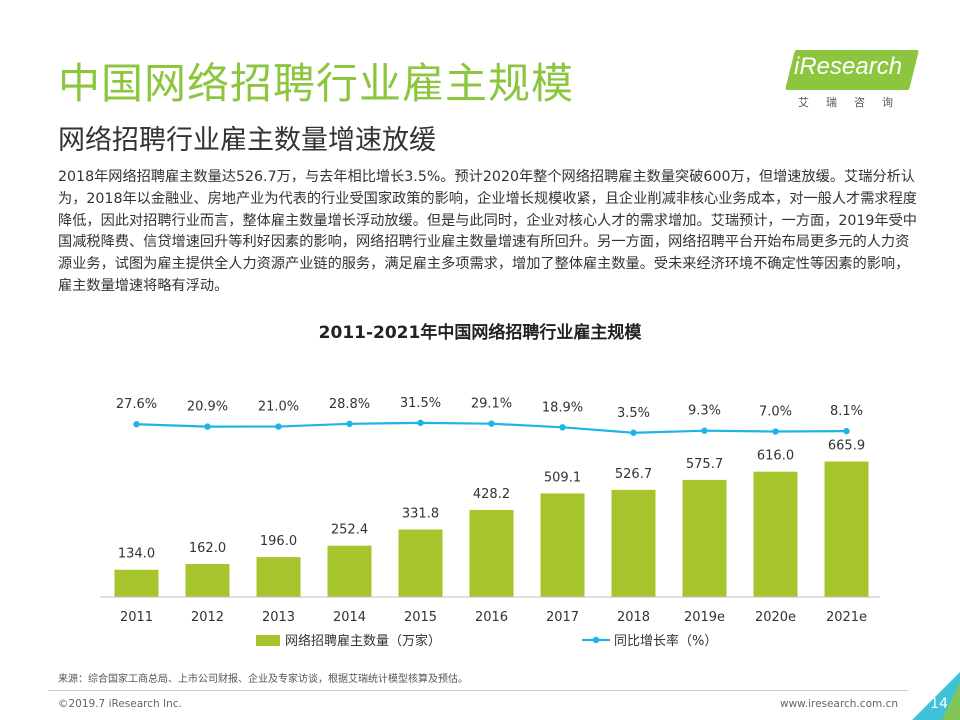 This screenshot has height=720, width=960. I want to click on bar-2011, so click(136, 583).